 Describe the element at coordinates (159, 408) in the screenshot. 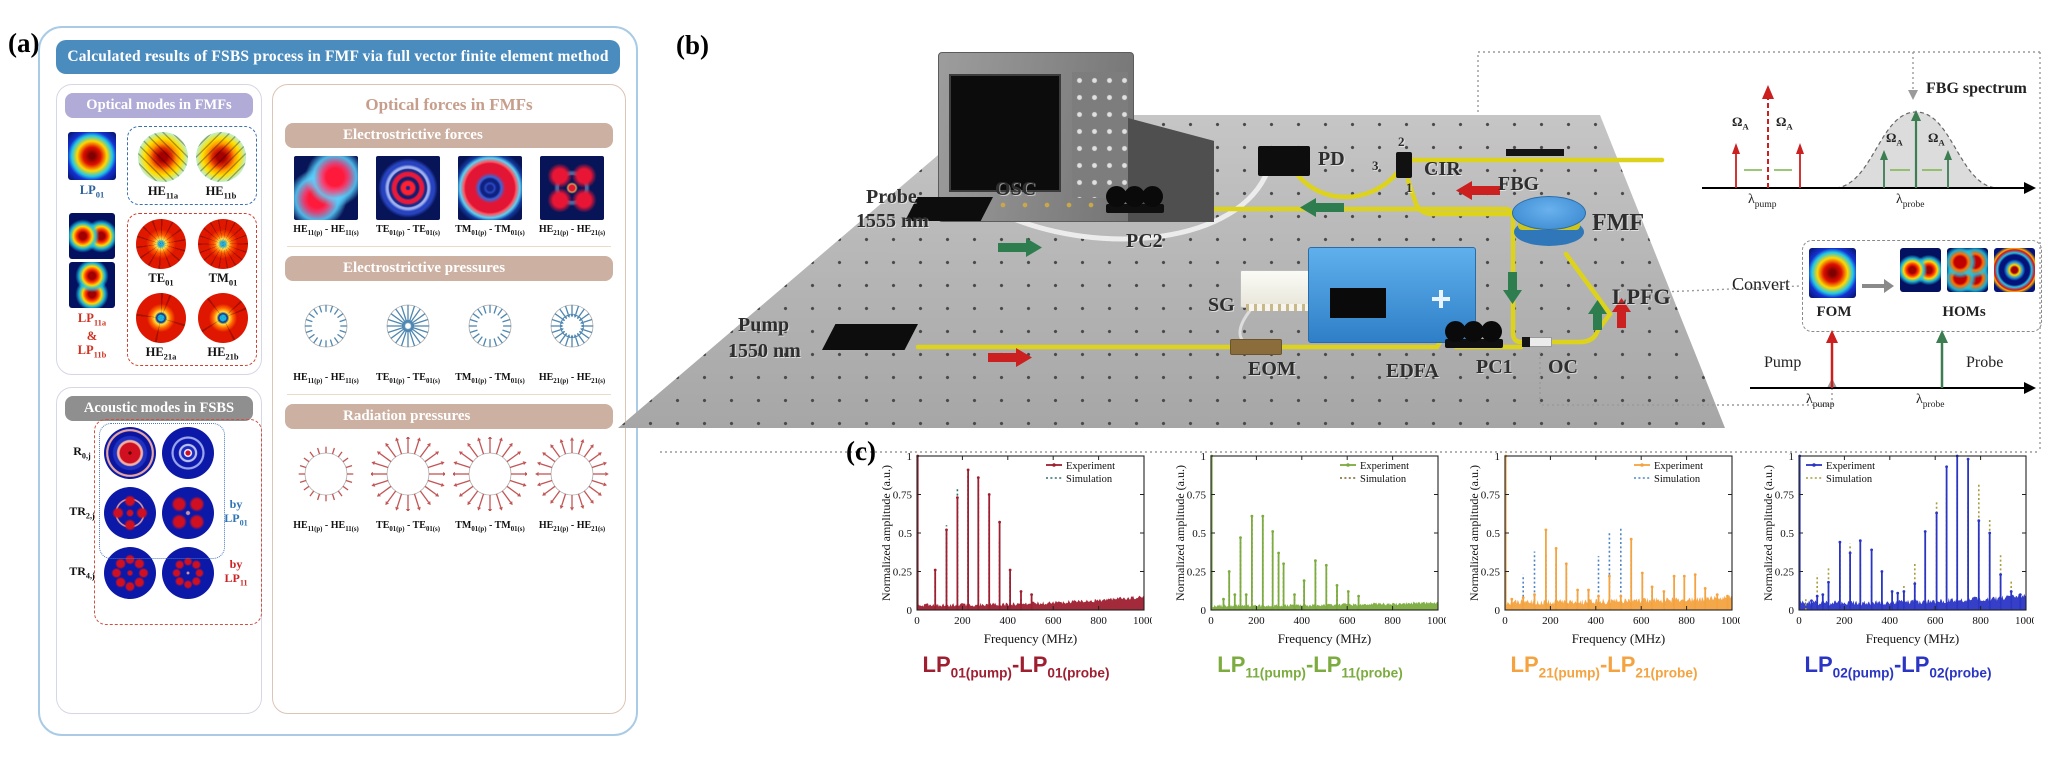

I see `acoustic-modes-header: Acoustic modes in FSBS` at that location.